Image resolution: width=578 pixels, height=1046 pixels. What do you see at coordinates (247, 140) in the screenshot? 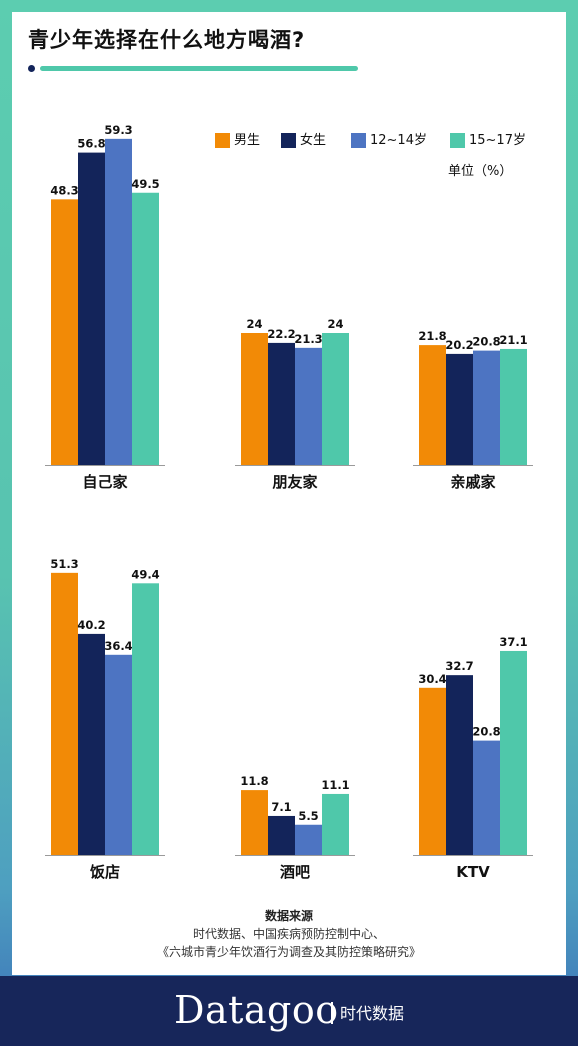
I see `legend-label-male: 男生` at bounding box center [247, 140].